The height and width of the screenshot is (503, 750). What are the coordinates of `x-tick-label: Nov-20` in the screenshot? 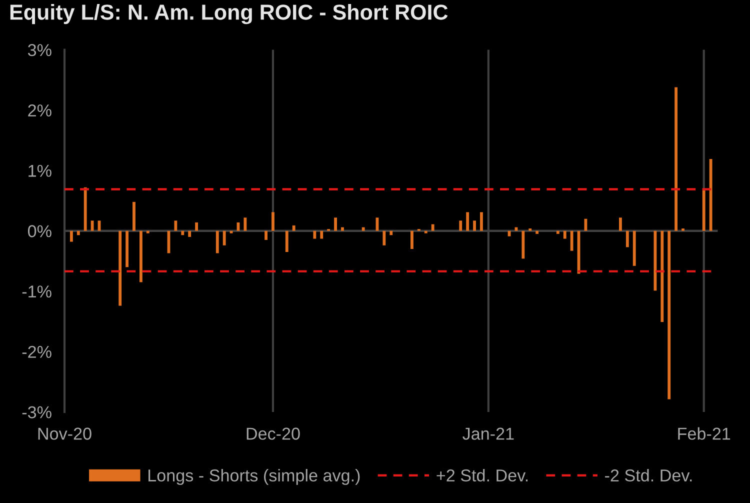 It's located at (65, 434).